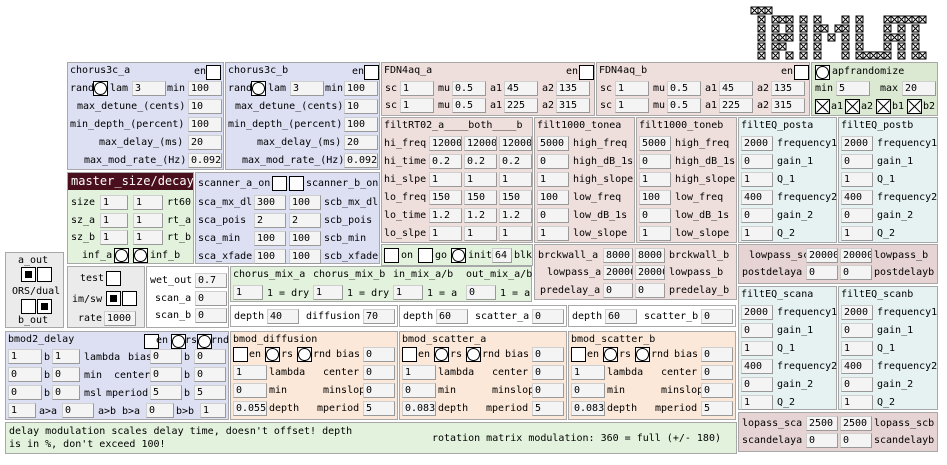  What do you see at coordinates (205, 142) in the screenshot?
I see `chorus-a-row-number: 20` at bounding box center [205, 142].